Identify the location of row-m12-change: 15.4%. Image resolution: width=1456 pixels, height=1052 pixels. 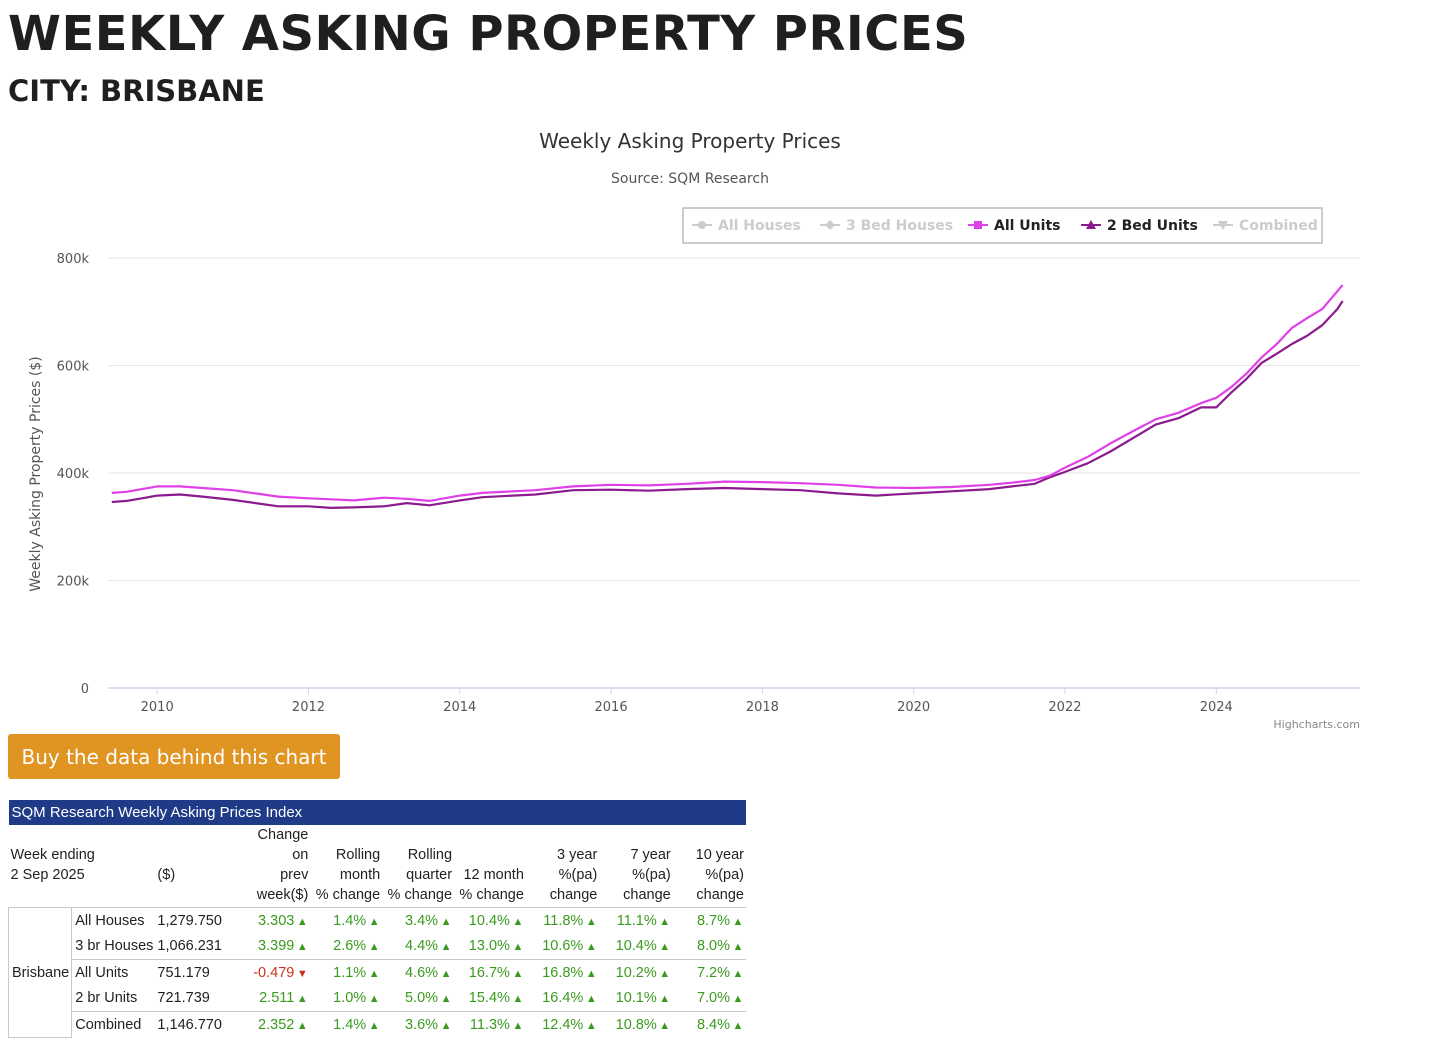
(489, 998).